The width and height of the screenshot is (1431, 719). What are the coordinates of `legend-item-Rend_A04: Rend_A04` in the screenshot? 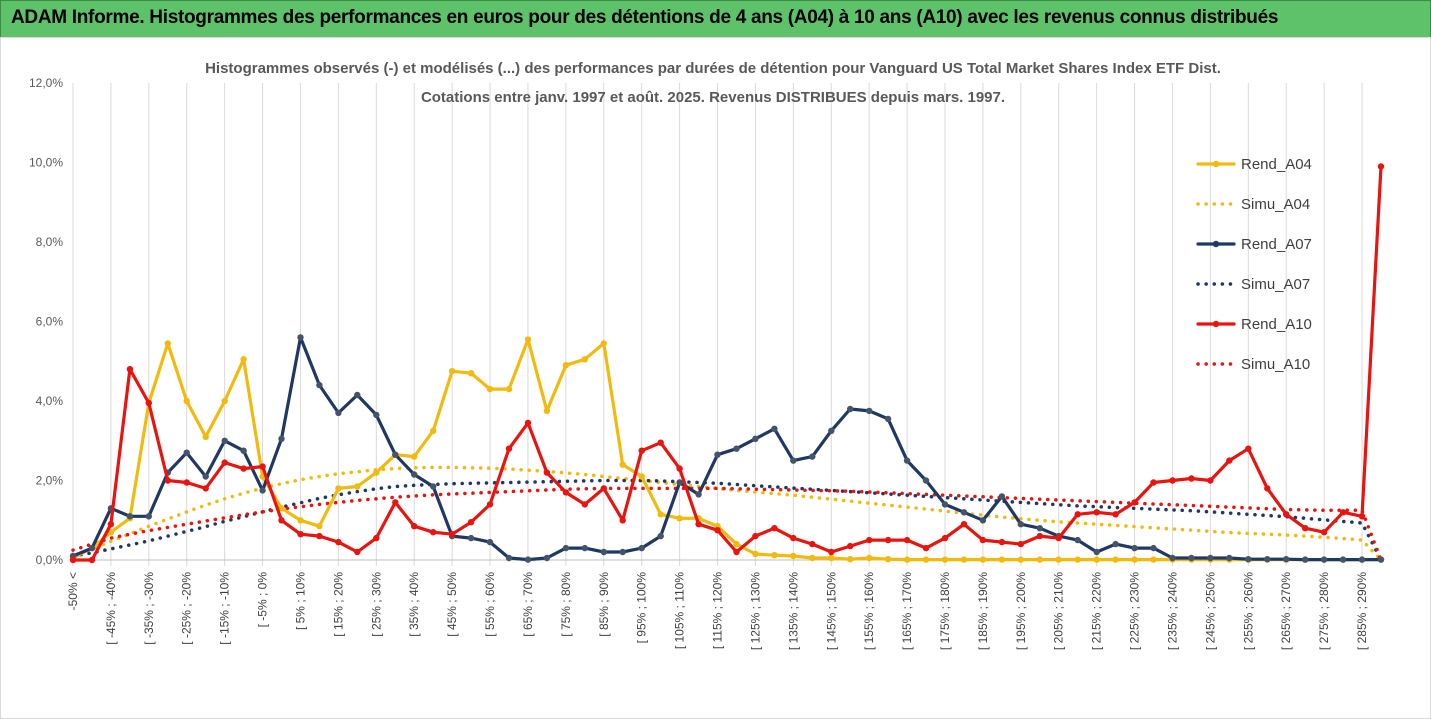 It's located at (1254, 164).